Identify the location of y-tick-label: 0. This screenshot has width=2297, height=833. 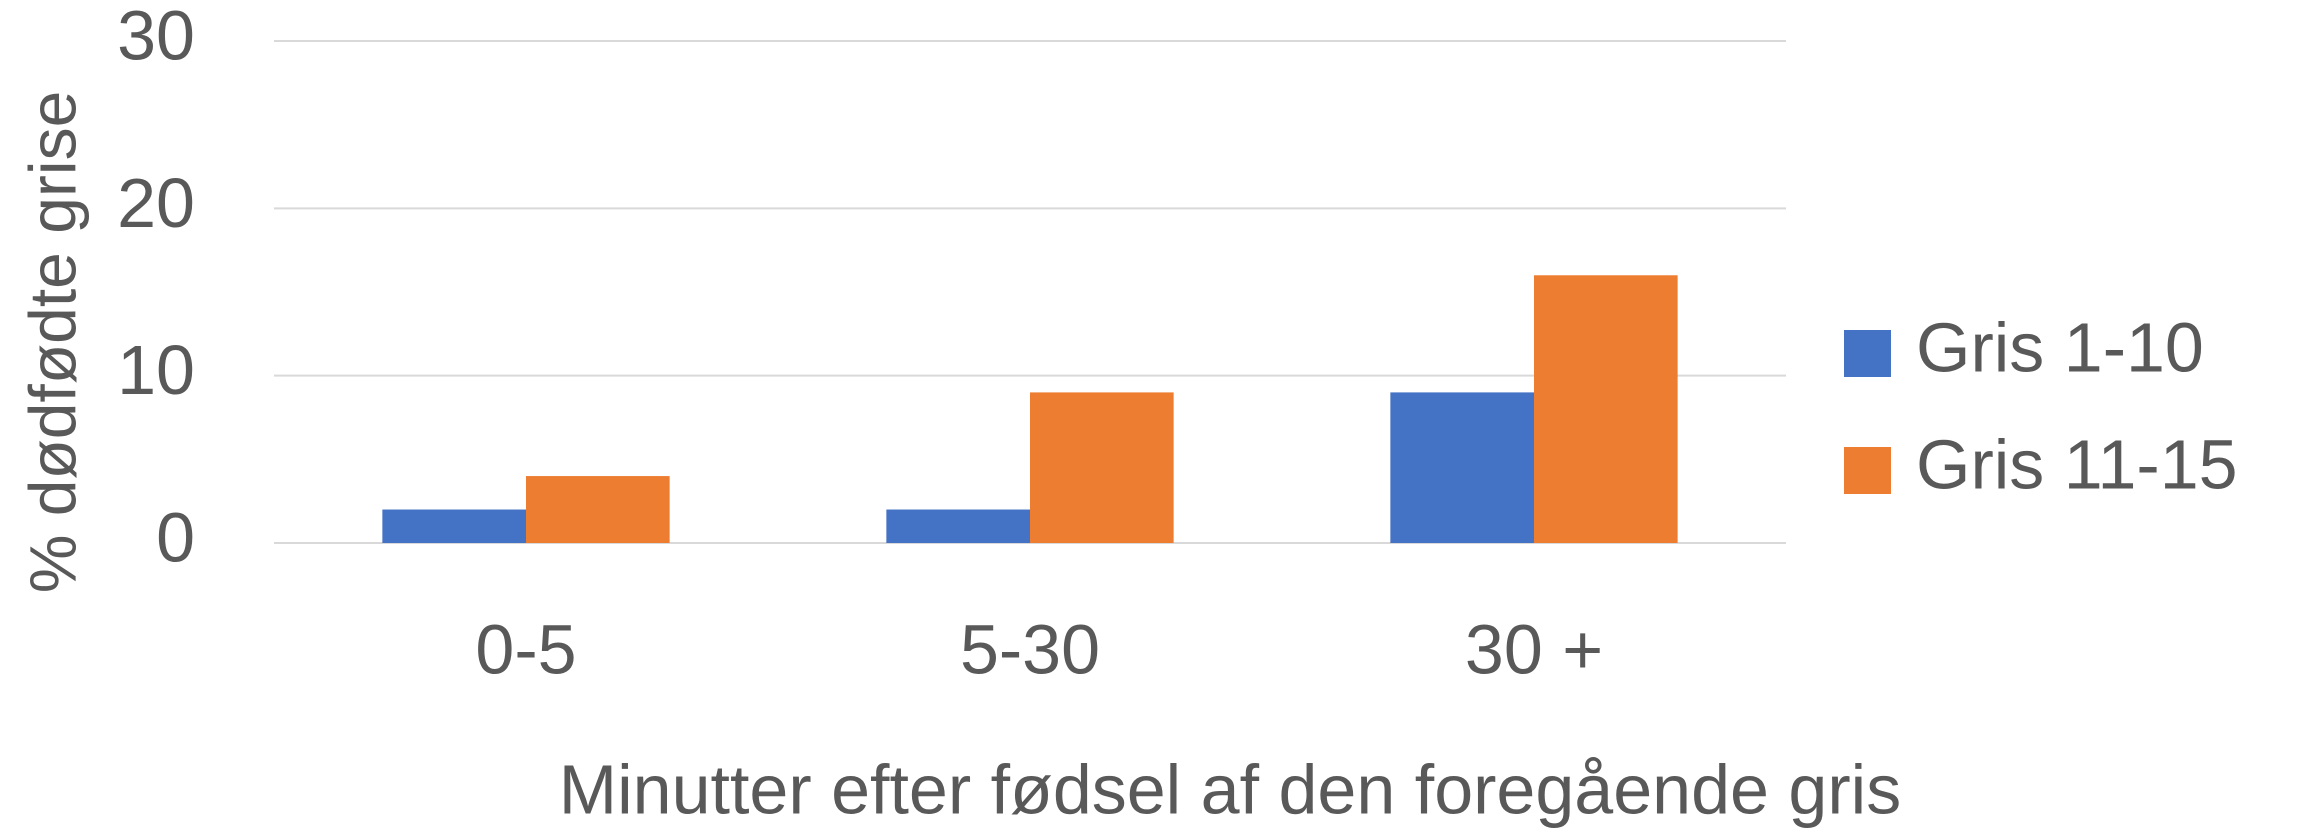
(175, 537).